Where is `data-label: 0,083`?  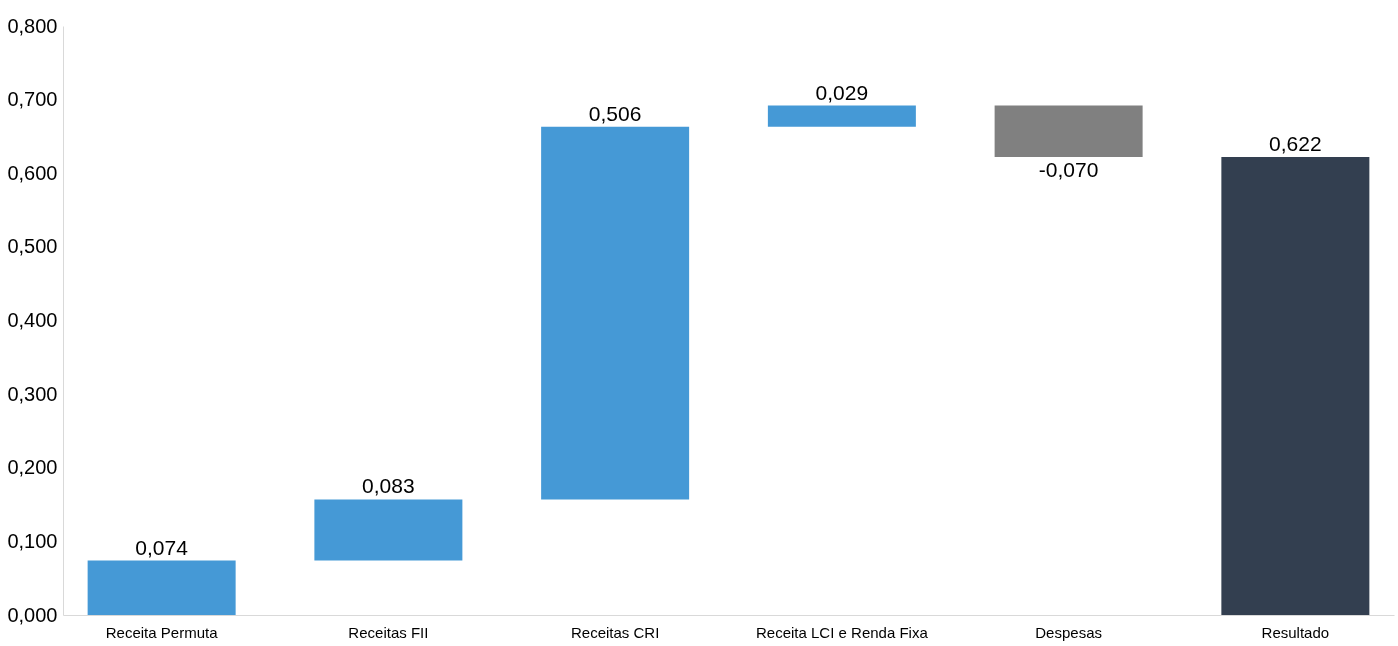
data-label: 0,083 is located at coordinates (388, 486).